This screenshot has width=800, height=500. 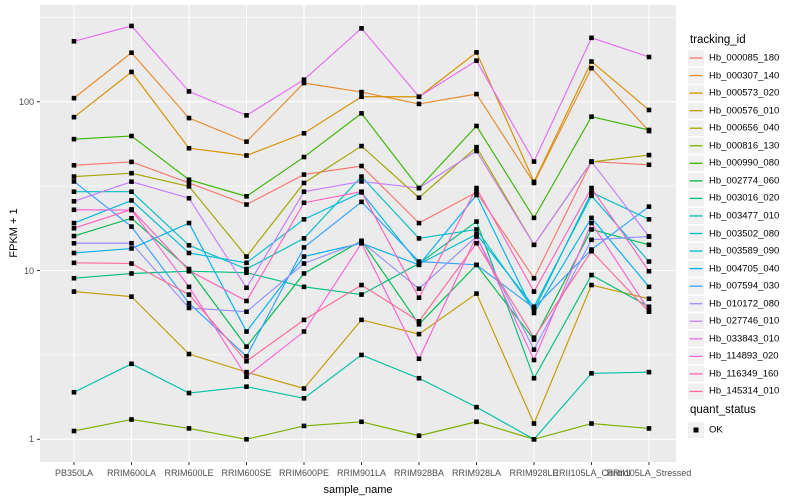 I want to click on data-point-Hb_116349_160-PB350LA, so click(x=74, y=228).